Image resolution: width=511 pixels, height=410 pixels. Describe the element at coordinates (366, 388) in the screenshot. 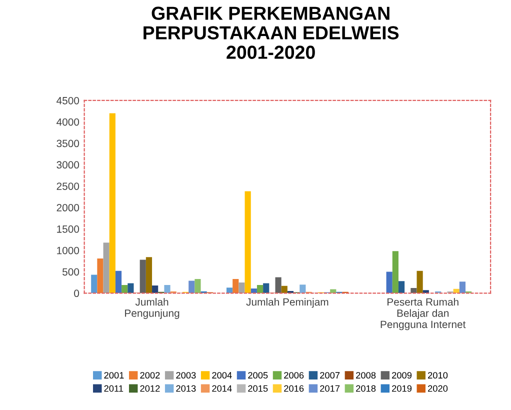

I see `legend-label: 2018` at that location.